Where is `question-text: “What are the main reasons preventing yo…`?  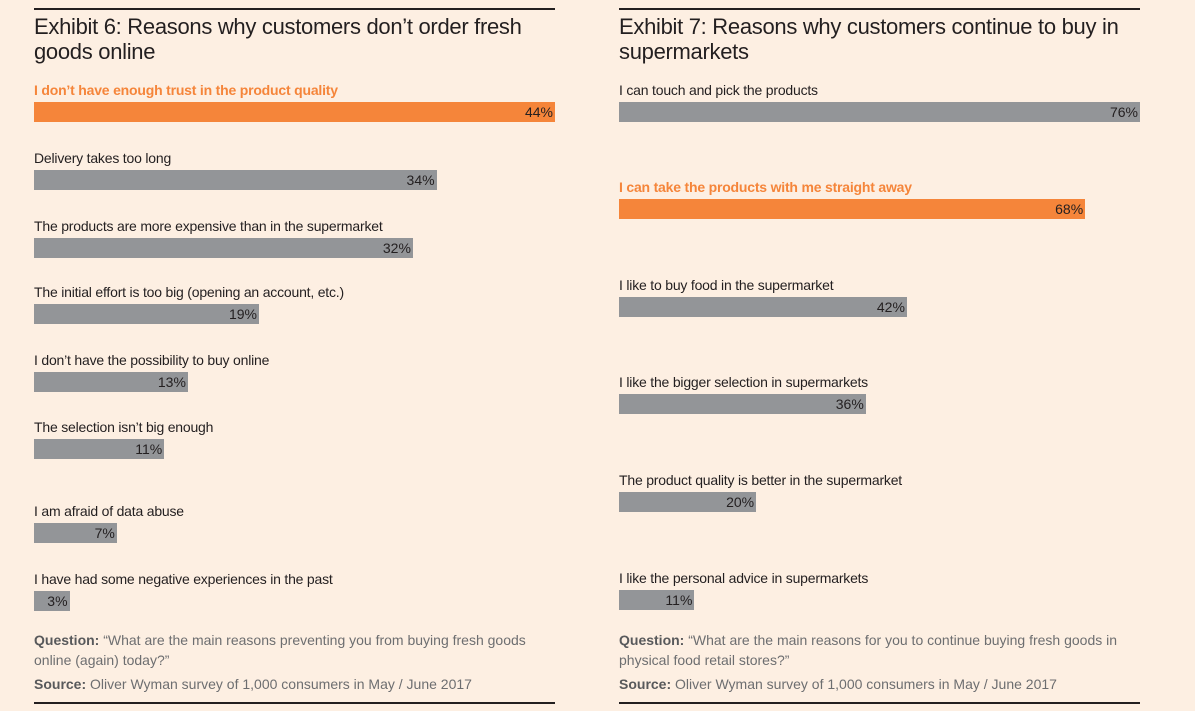
question-text: “What are the main reasons preventing yo… is located at coordinates (280, 650).